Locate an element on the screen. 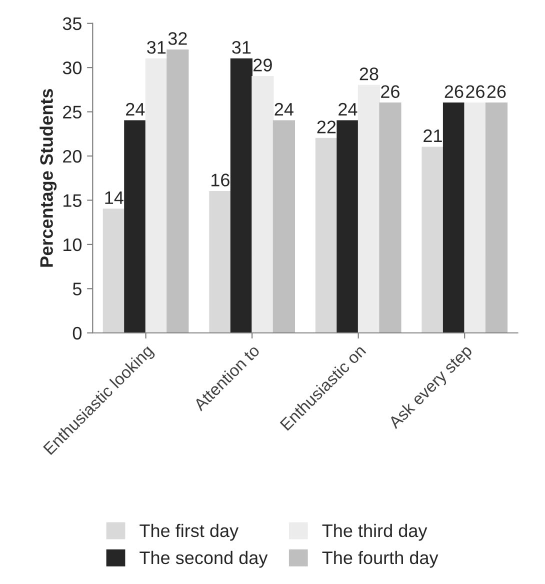 The width and height of the screenshot is (545, 584). data-label: 16 is located at coordinates (221, 180).